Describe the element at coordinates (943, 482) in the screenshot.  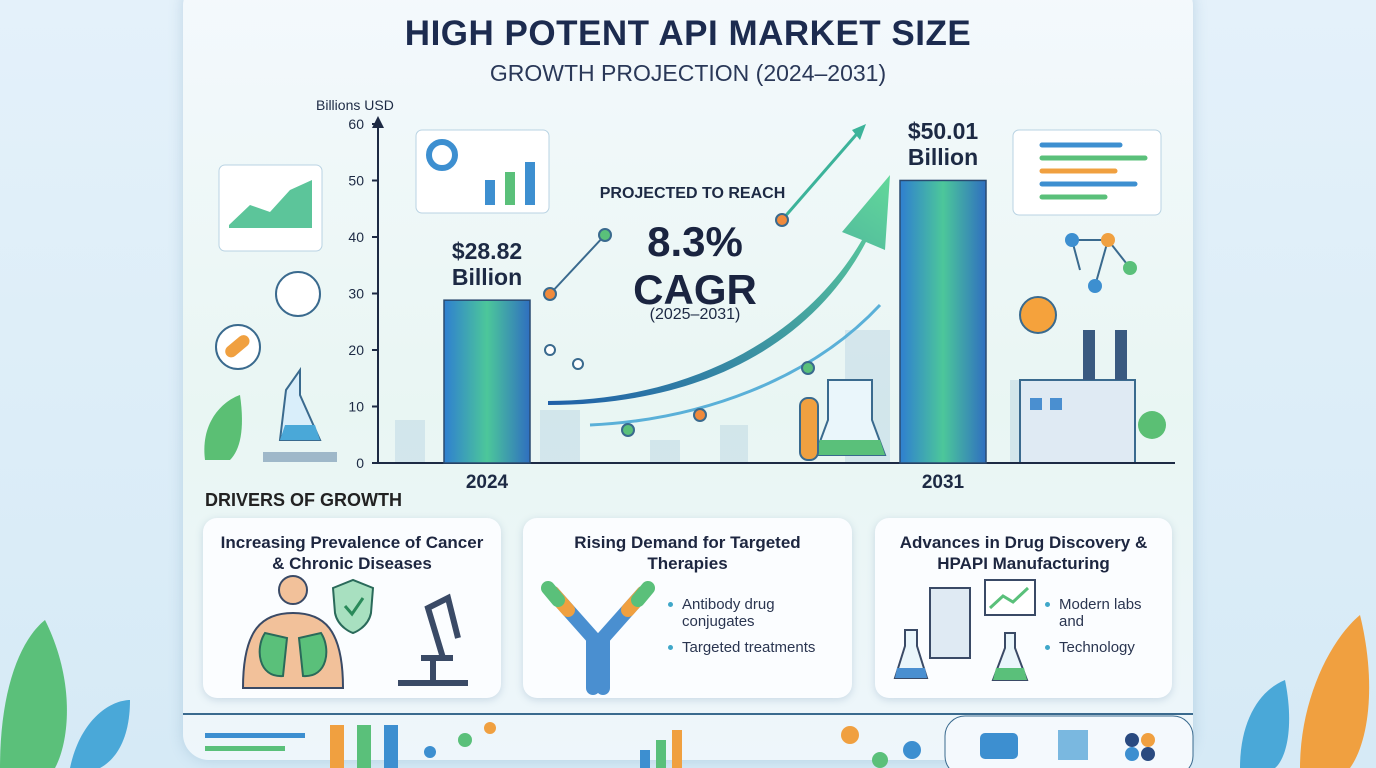
I see `x-tick-label: 2031` at that location.